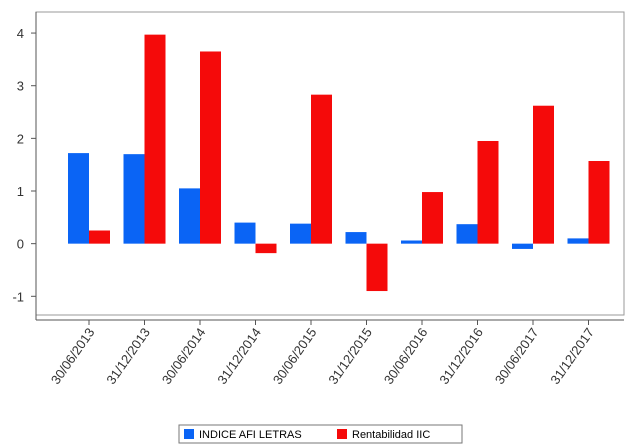 The width and height of the screenshot is (629, 444). I want to click on legend-swatch-rentabilidad-iic, so click(342, 434).